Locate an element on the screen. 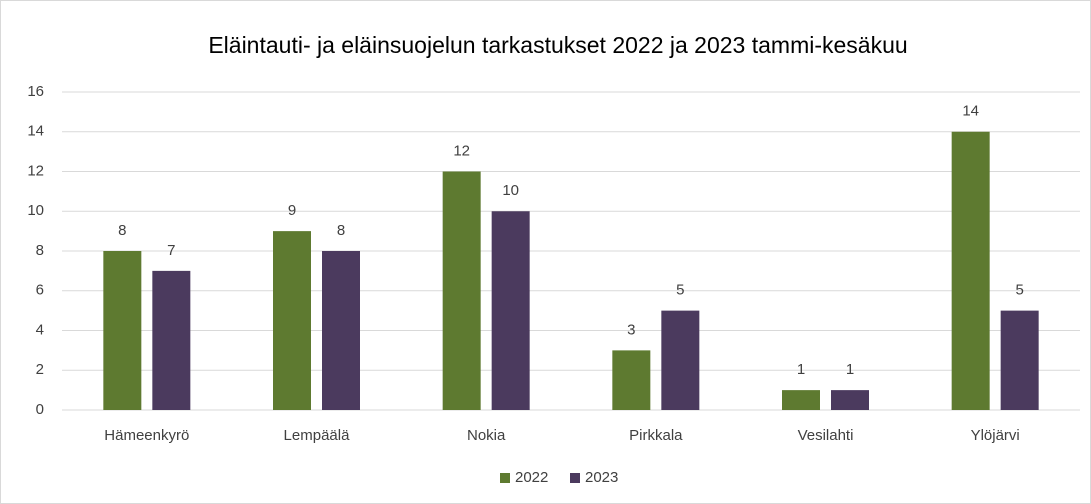 The height and width of the screenshot is (504, 1091). y-tick-label: 8 is located at coordinates (40, 250).